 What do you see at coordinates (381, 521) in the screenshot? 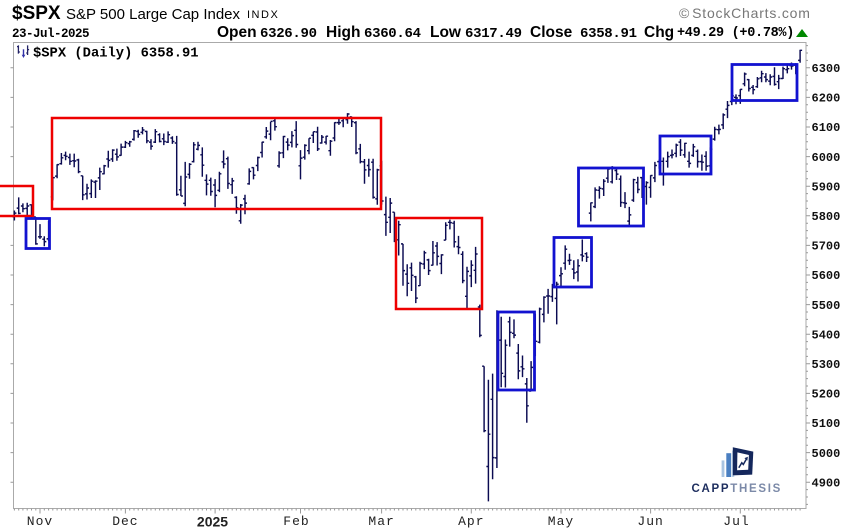
I see `svg-text: Mar` at bounding box center [381, 521].